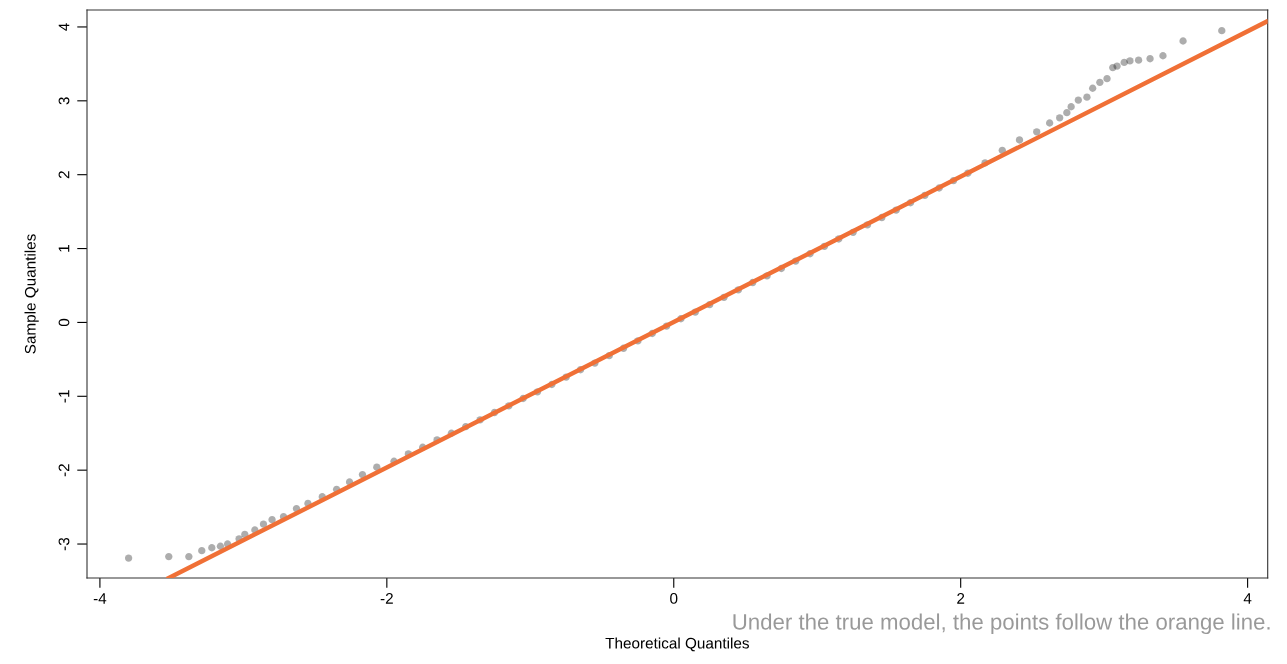  I want to click on y-tick-label: -3, so click(64, 544).